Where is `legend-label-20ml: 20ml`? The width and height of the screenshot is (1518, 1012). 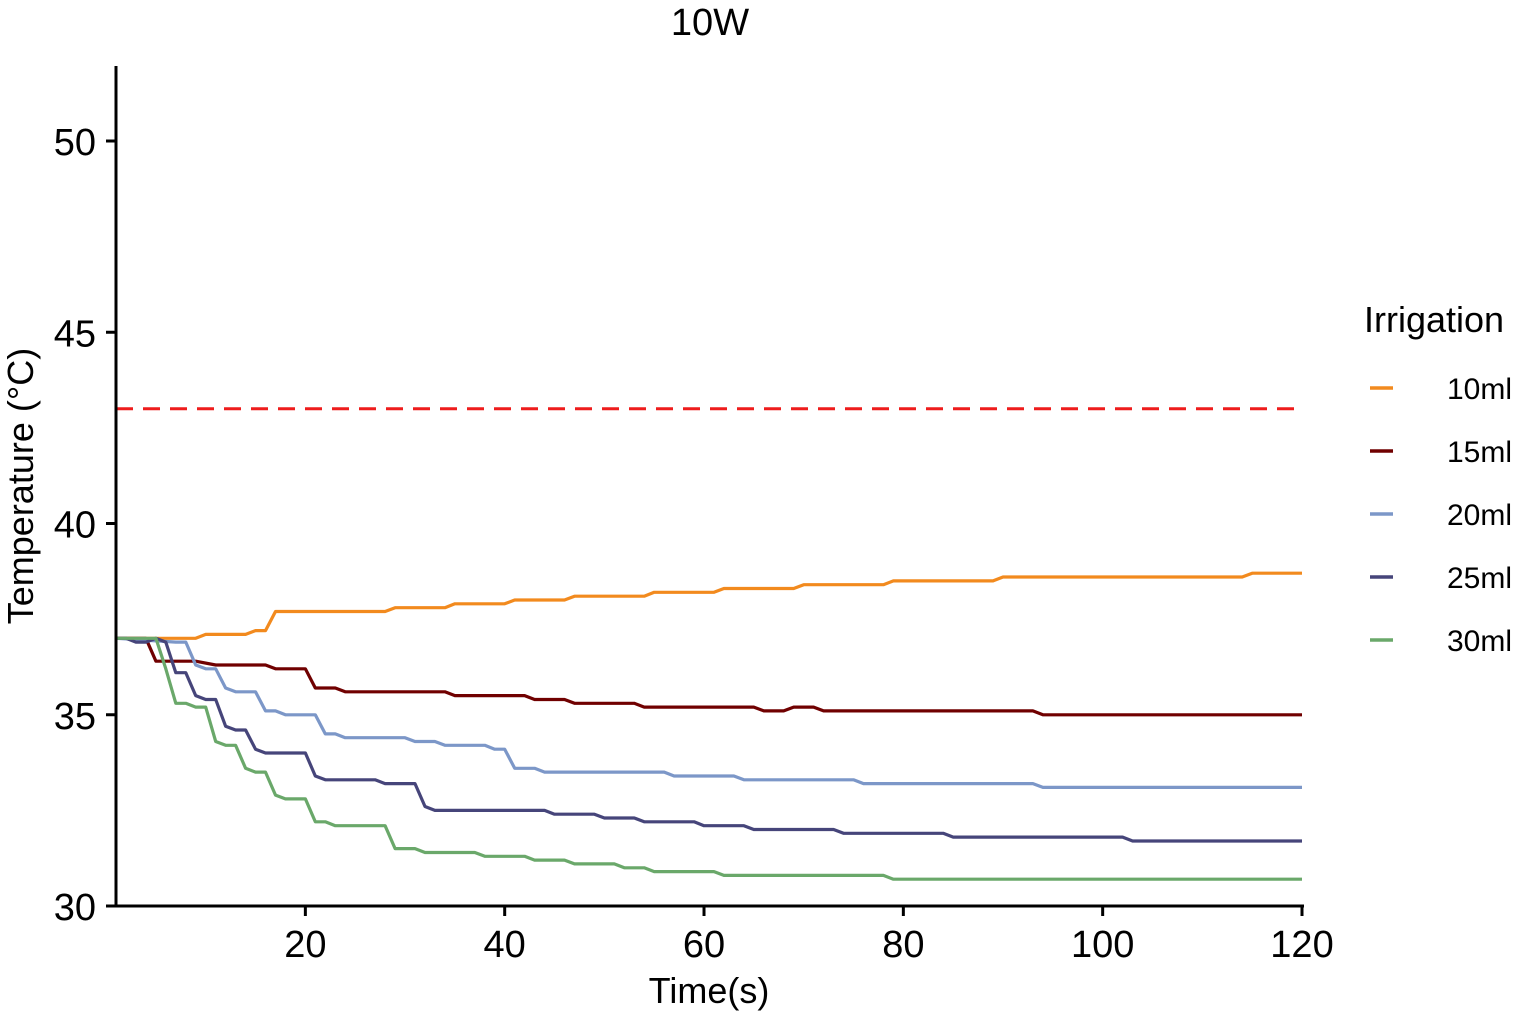 legend-label-20ml: 20ml is located at coordinates (1479, 515).